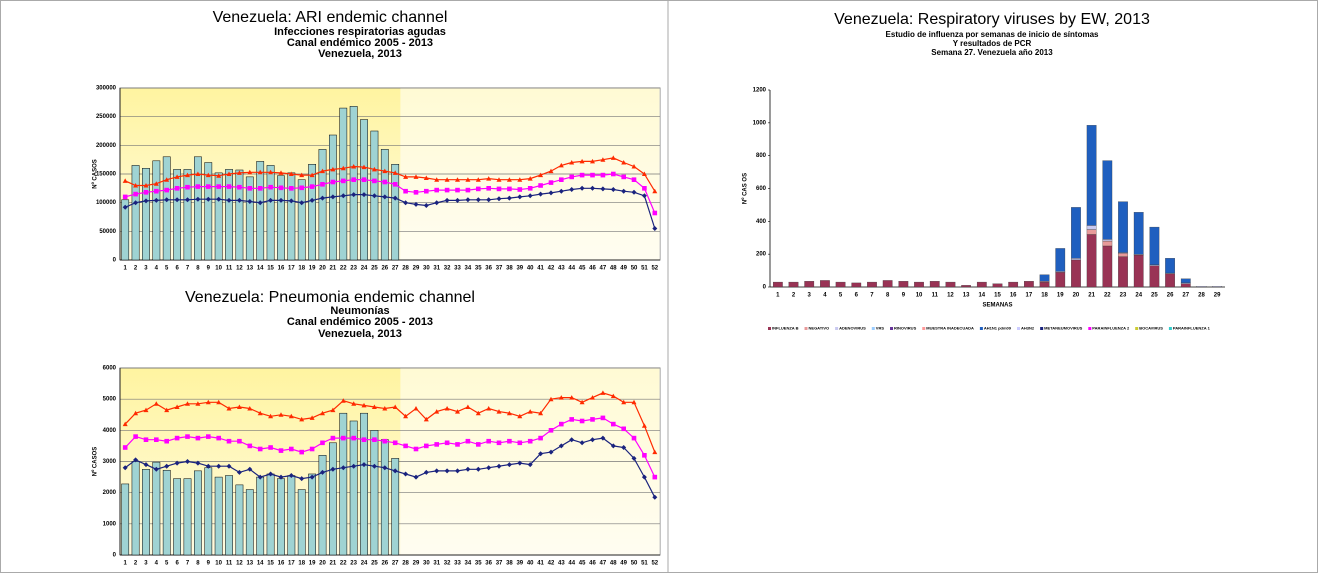 This screenshot has width=1318, height=573. Describe the element at coordinates (126, 564) in the screenshot. I see `x-tick-label: 1` at that location.